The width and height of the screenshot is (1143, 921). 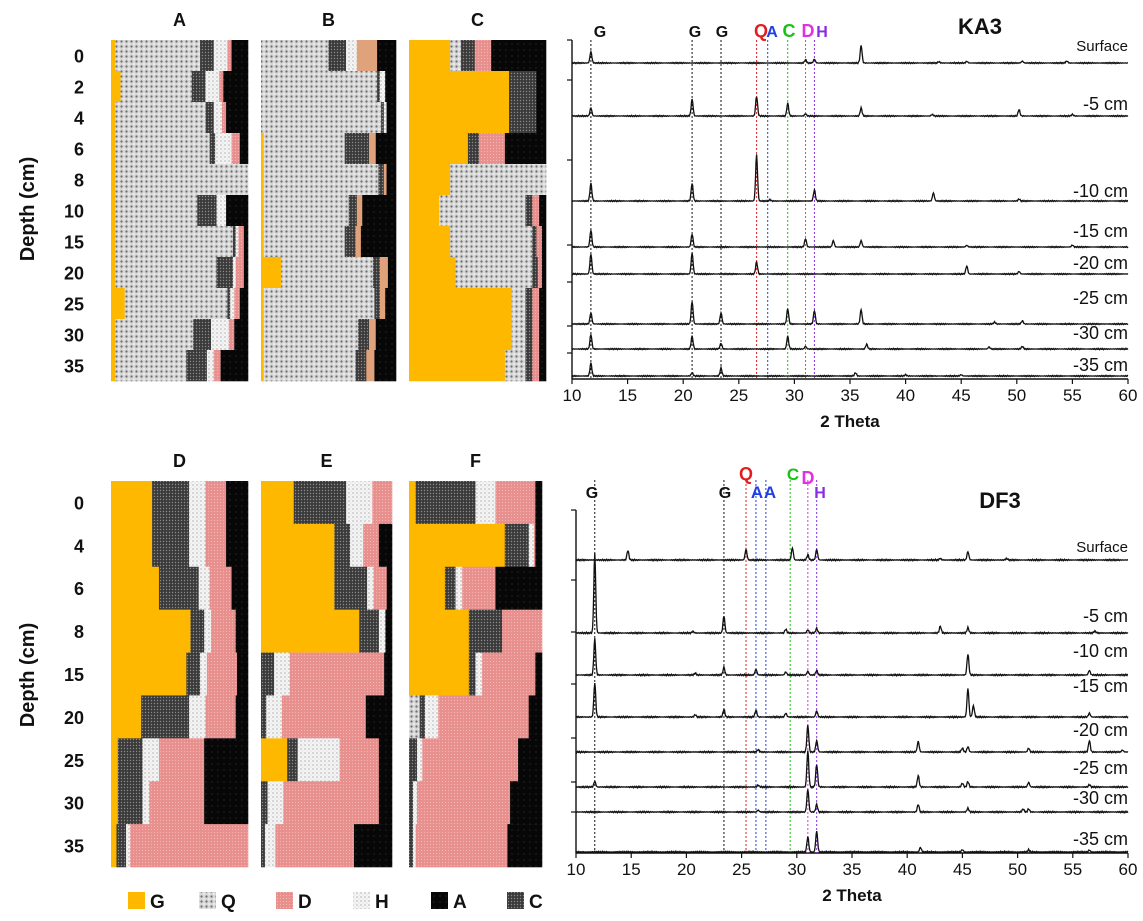 What do you see at coordinates (326, 461) in the screenshot?
I see `column-title: E` at bounding box center [326, 461].